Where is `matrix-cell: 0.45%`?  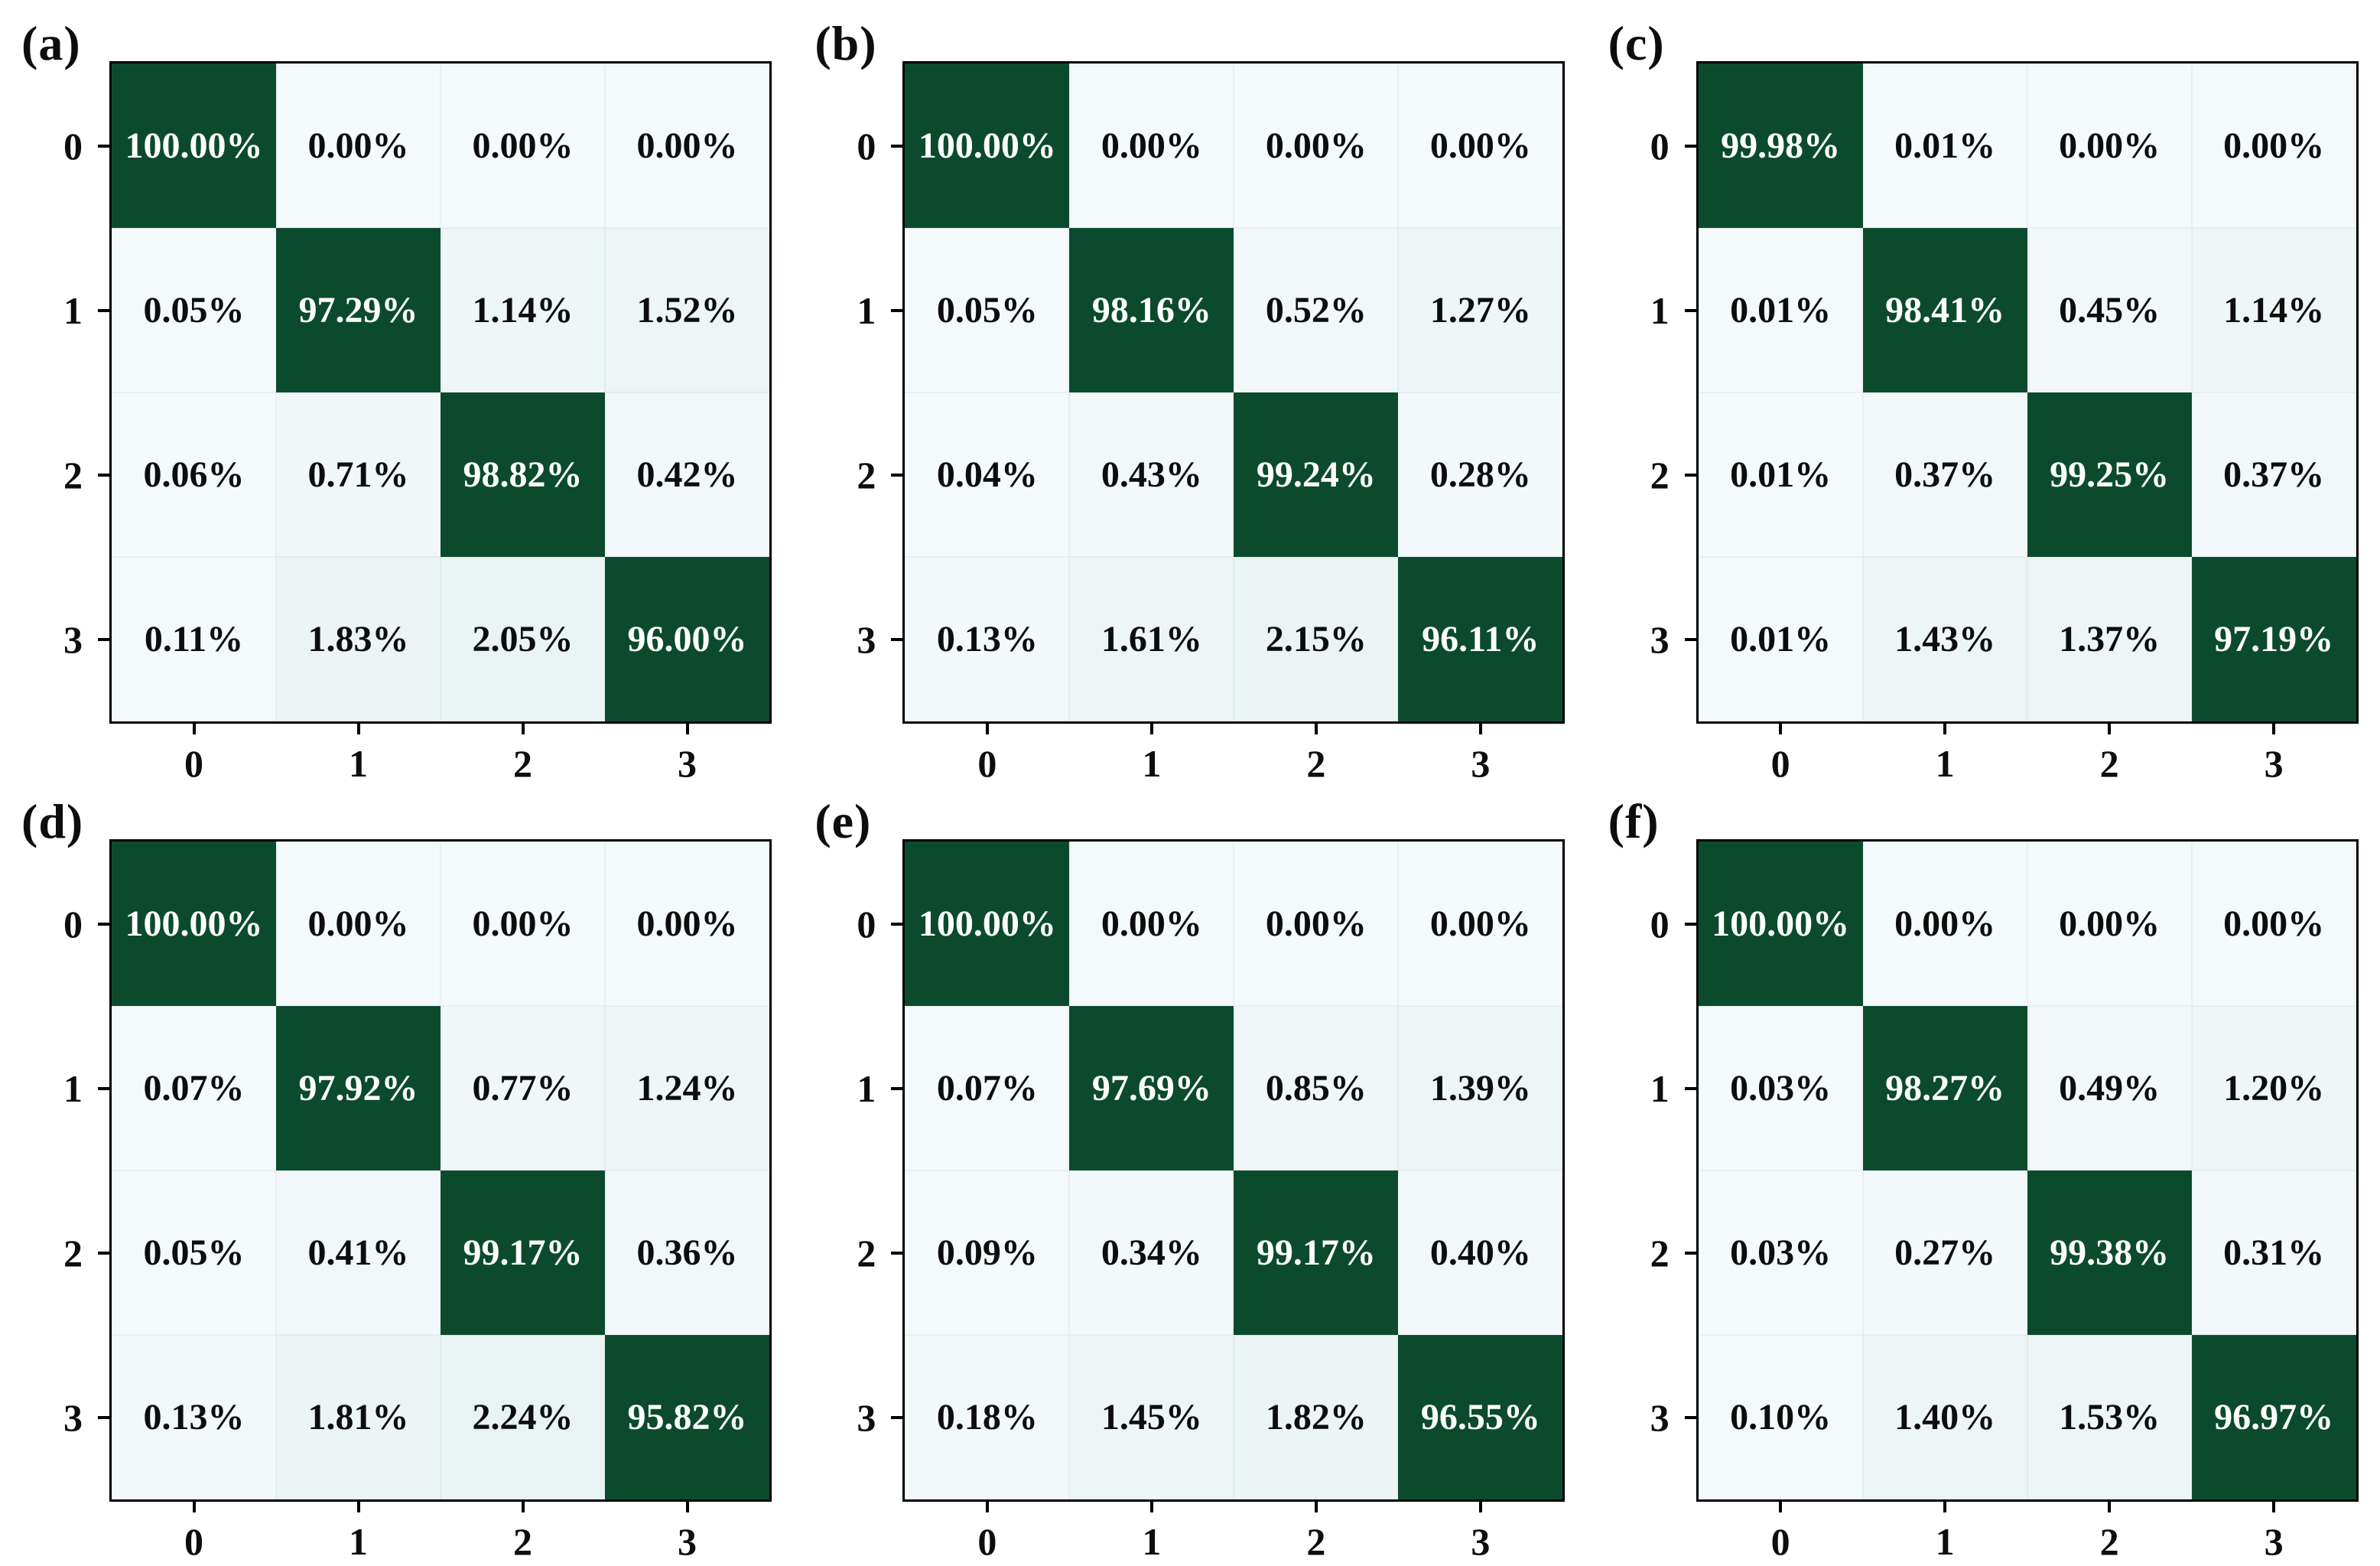 matrix-cell: 0.45% is located at coordinates (2109, 310).